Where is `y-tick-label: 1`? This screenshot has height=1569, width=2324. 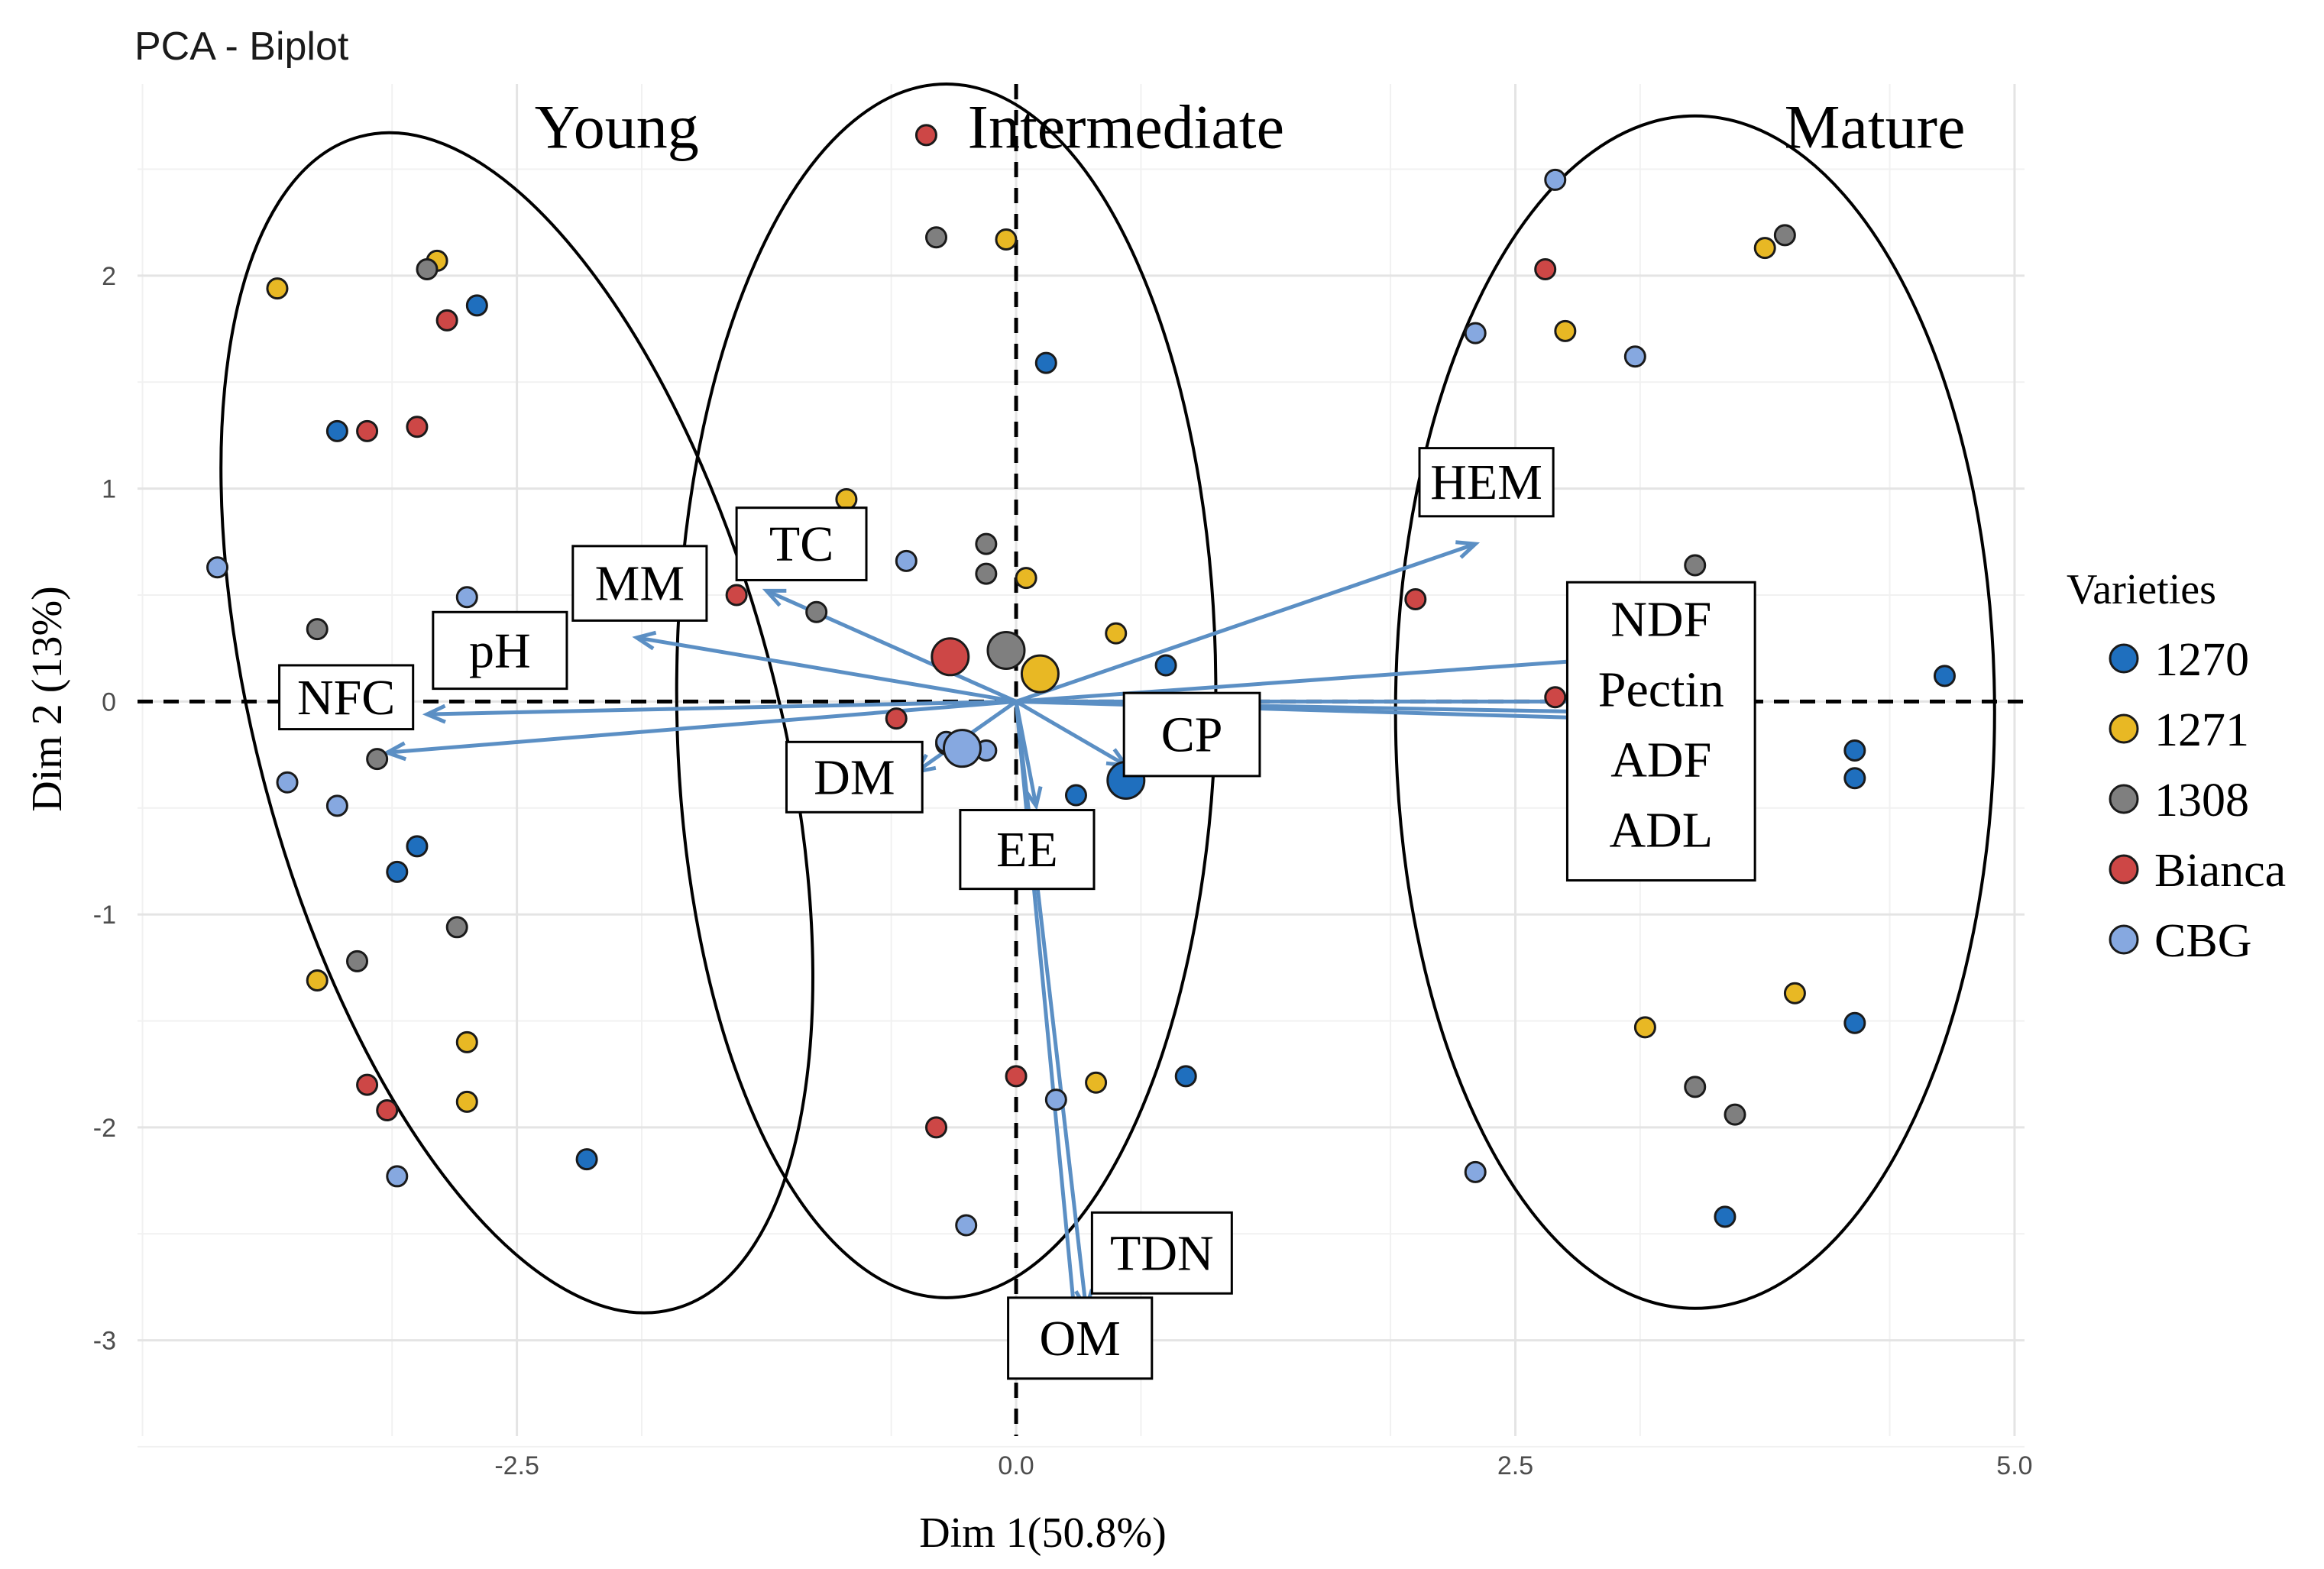
y-tick-label: 1 is located at coordinates (109, 489).